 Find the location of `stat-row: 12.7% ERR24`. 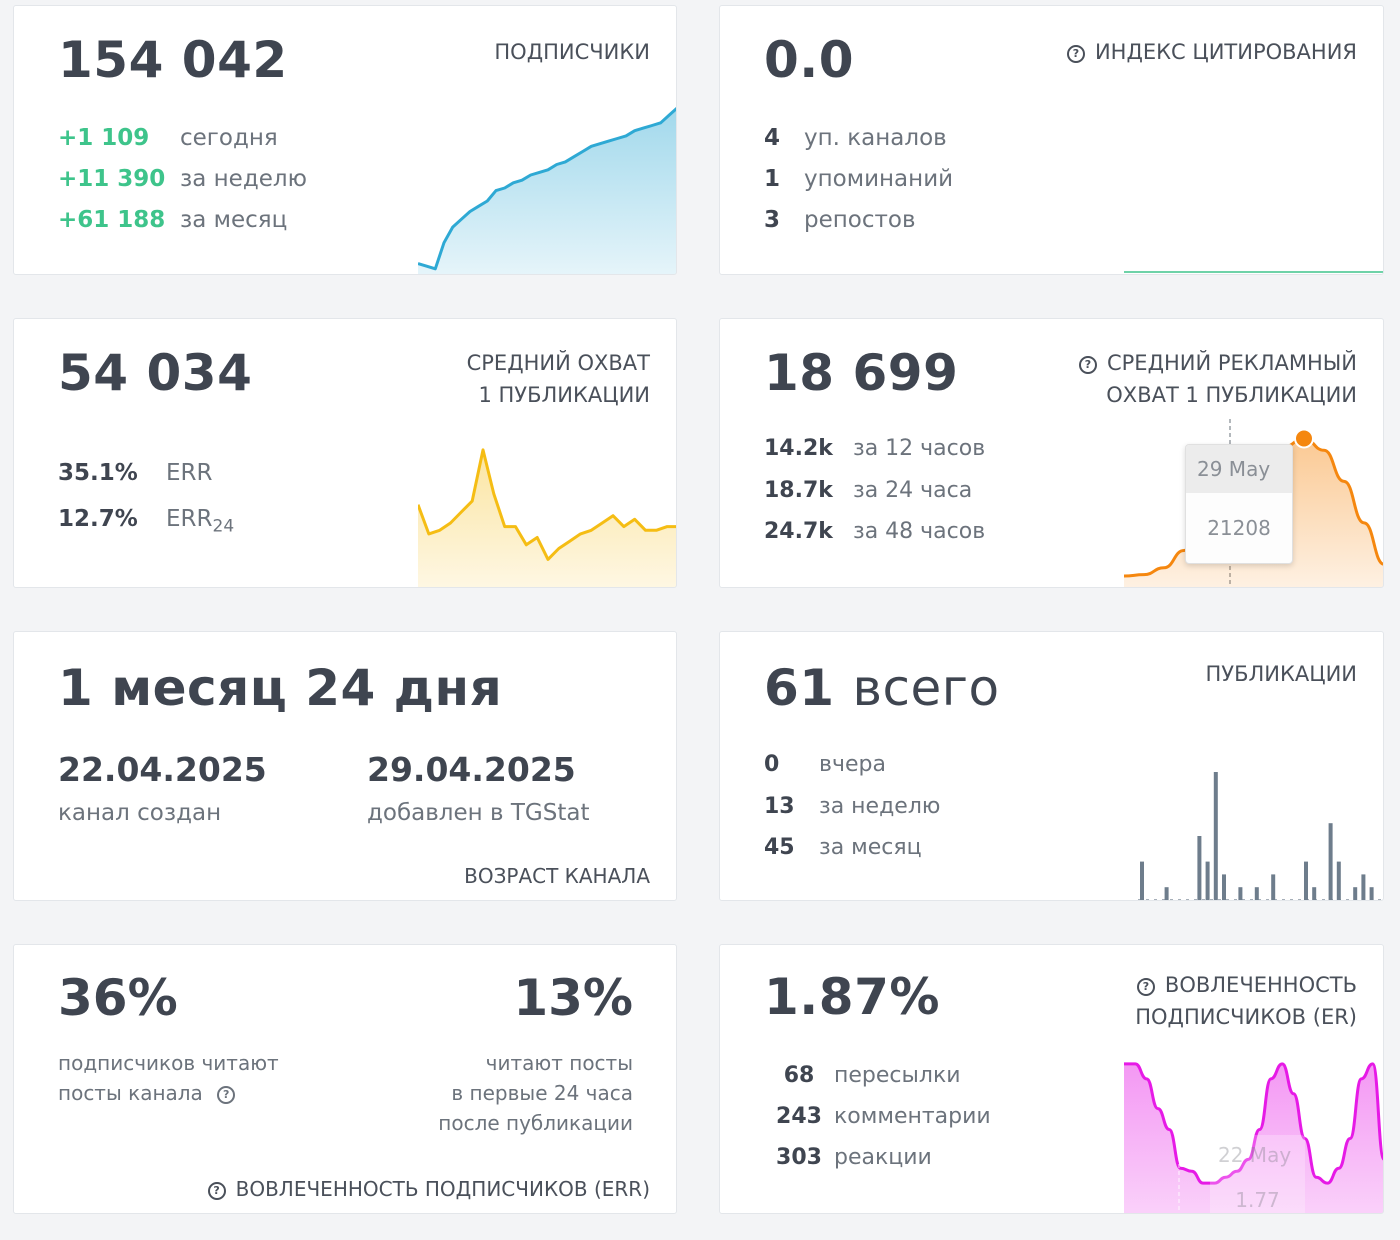

stat-row: 12.7% ERR24 is located at coordinates (146, 521).